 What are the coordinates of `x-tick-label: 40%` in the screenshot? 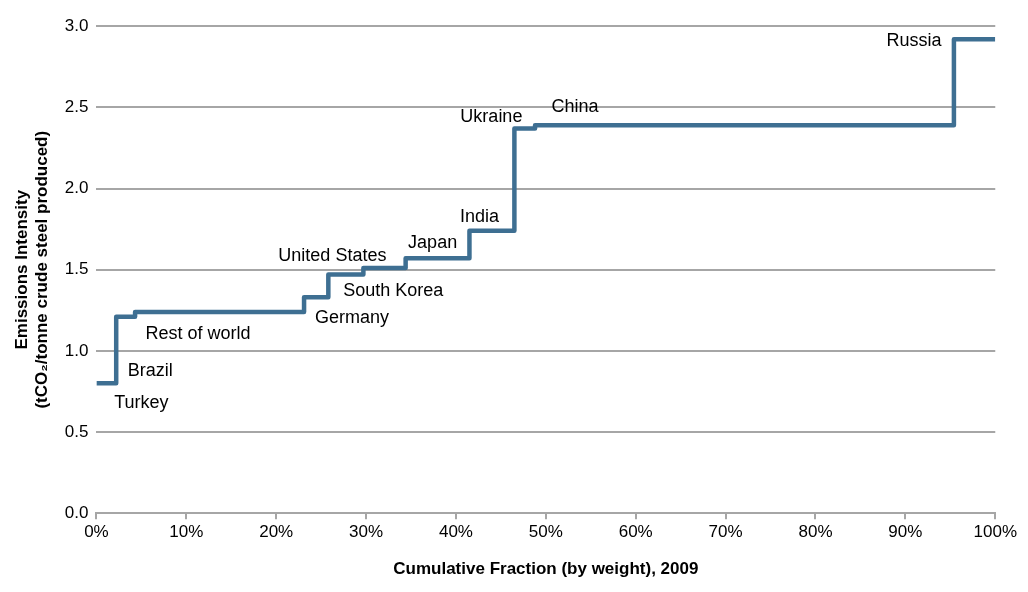 It's located at (455, 532).